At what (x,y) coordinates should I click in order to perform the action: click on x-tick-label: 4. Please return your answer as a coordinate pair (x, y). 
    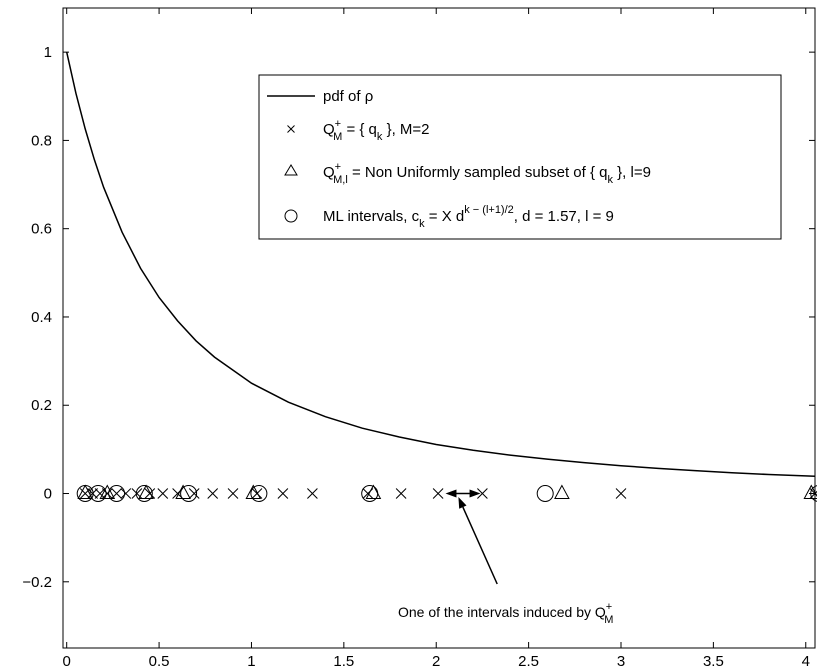
    Looking at the image, I should click on (806, 661).